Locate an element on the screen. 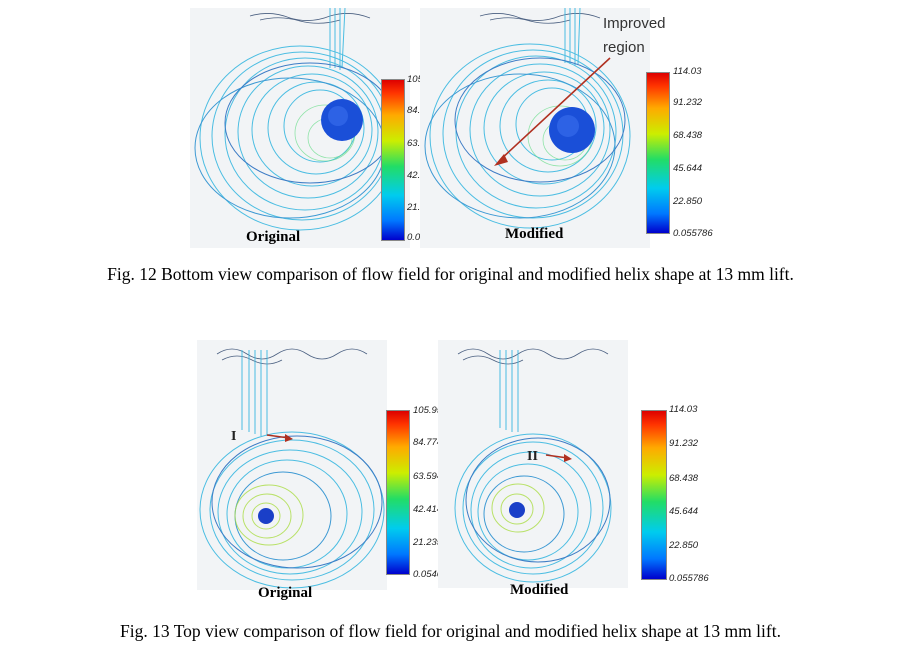 This screenshot has height=656, width=901. legend-tick: 105.95 is located at coordinates (428, 410).